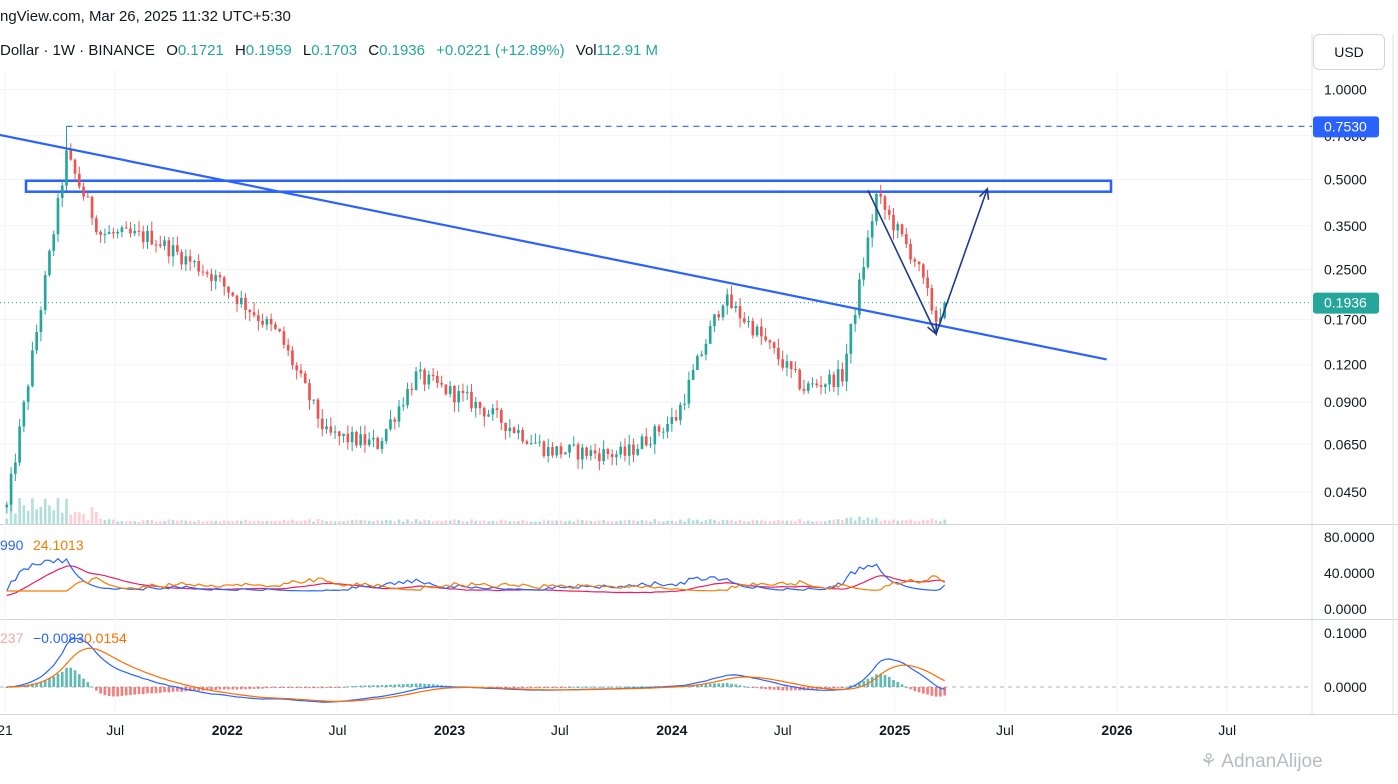 This screenshot has height=784, width=1398. What do you see at coordinates (449, 730) in the screenshot?
I see `time-tick-label: 2023` at bounding box center [449, 730].